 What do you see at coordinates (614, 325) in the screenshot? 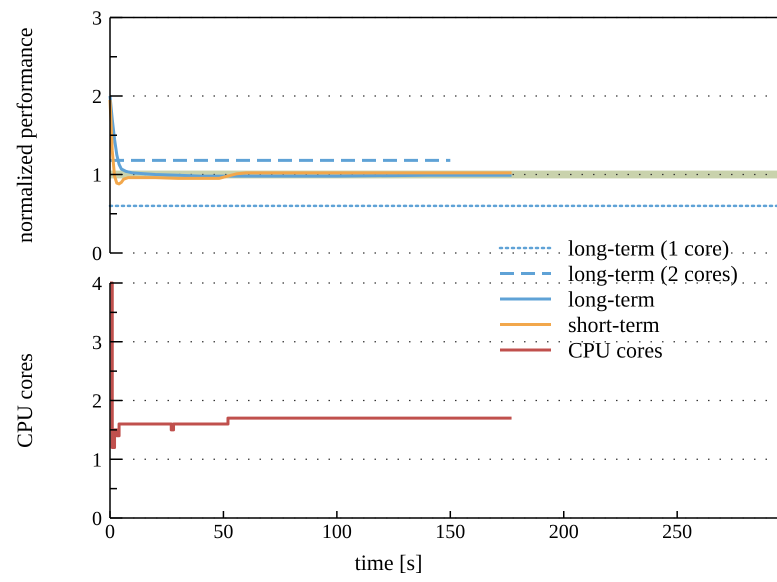
I see `legend-label: short-term` at bounding box center [614, 325].